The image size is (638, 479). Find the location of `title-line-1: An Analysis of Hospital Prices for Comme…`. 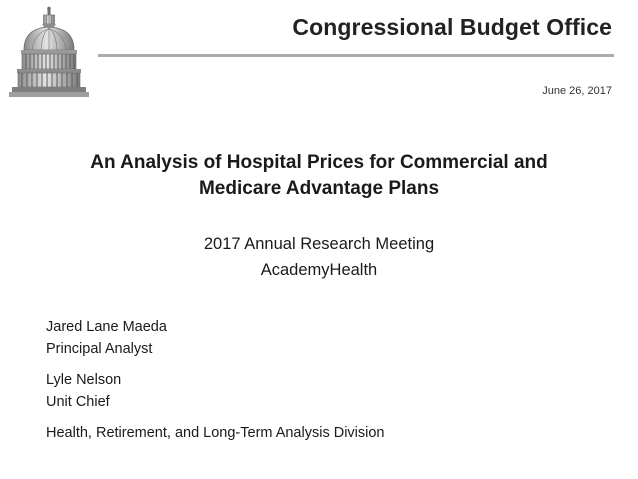

title-line-1: An Analysis of Hospital Prices for Comme… is located at coordinates (319, 162).